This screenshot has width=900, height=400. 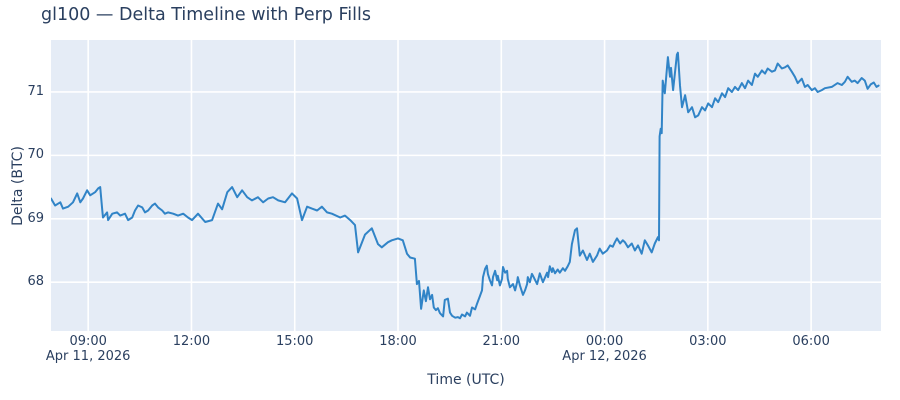 I want to click on x-tick-label: 18:00, so click(x=398, y=341).